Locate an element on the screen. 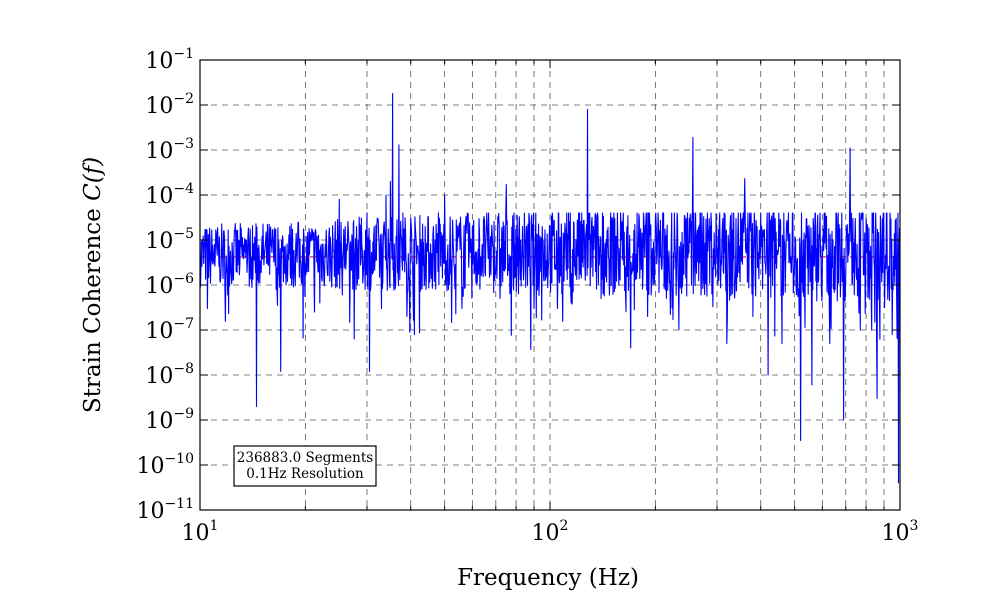  y-axis-label: Strain Coherence C(f) is located at coordinates (93, 285).